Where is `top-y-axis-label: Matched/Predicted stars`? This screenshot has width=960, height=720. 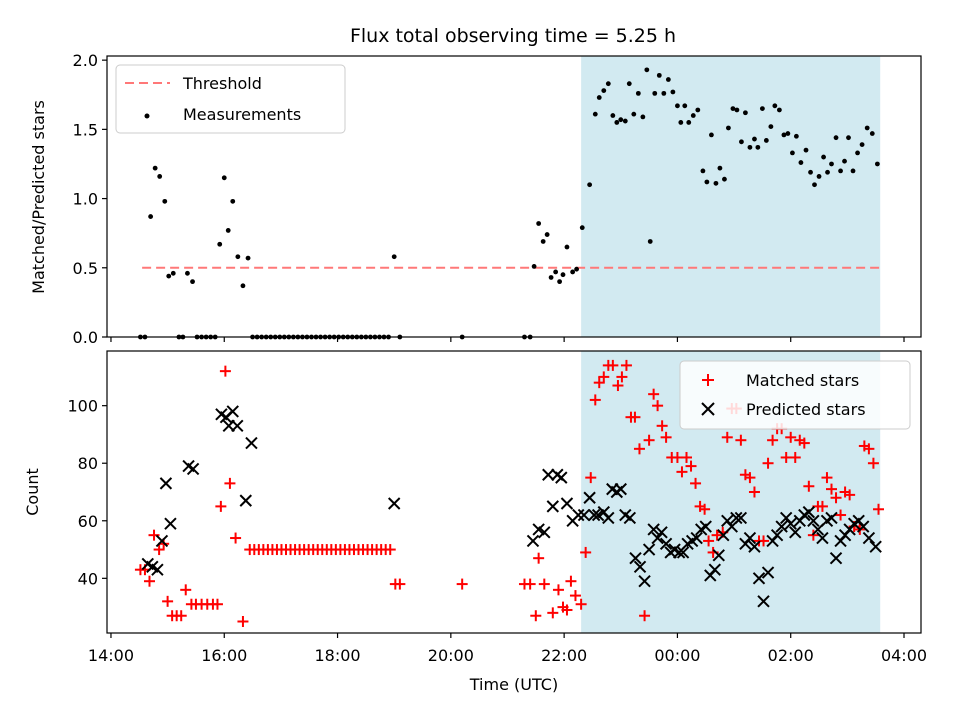
top-y-axis-label: Matched/Predicted stars is located at coordinates (38, 197).